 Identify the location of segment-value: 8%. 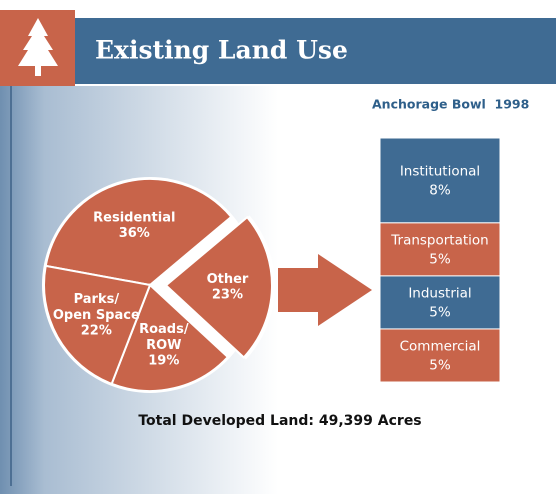
(440, 190).